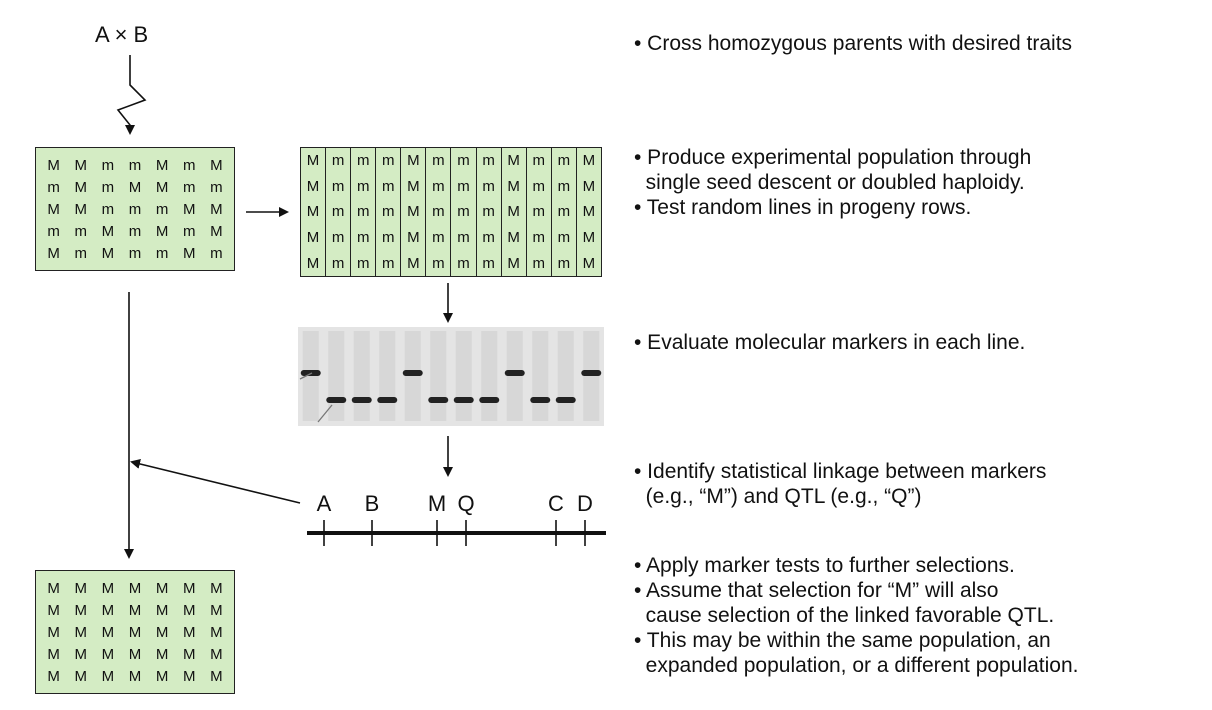 The image size is (1212, 710). I want to click on linkage-feedback-arrow, so click(215, 481).